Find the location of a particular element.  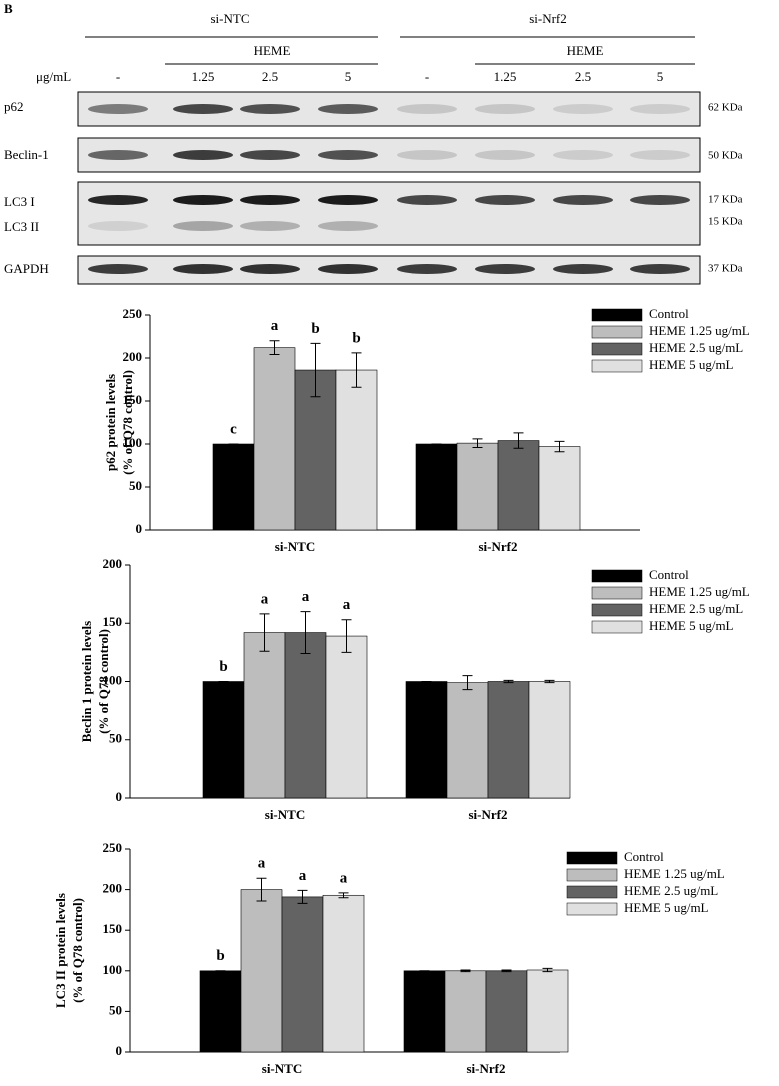

y-tick-label: 50 is located at coordinates (135, 485).